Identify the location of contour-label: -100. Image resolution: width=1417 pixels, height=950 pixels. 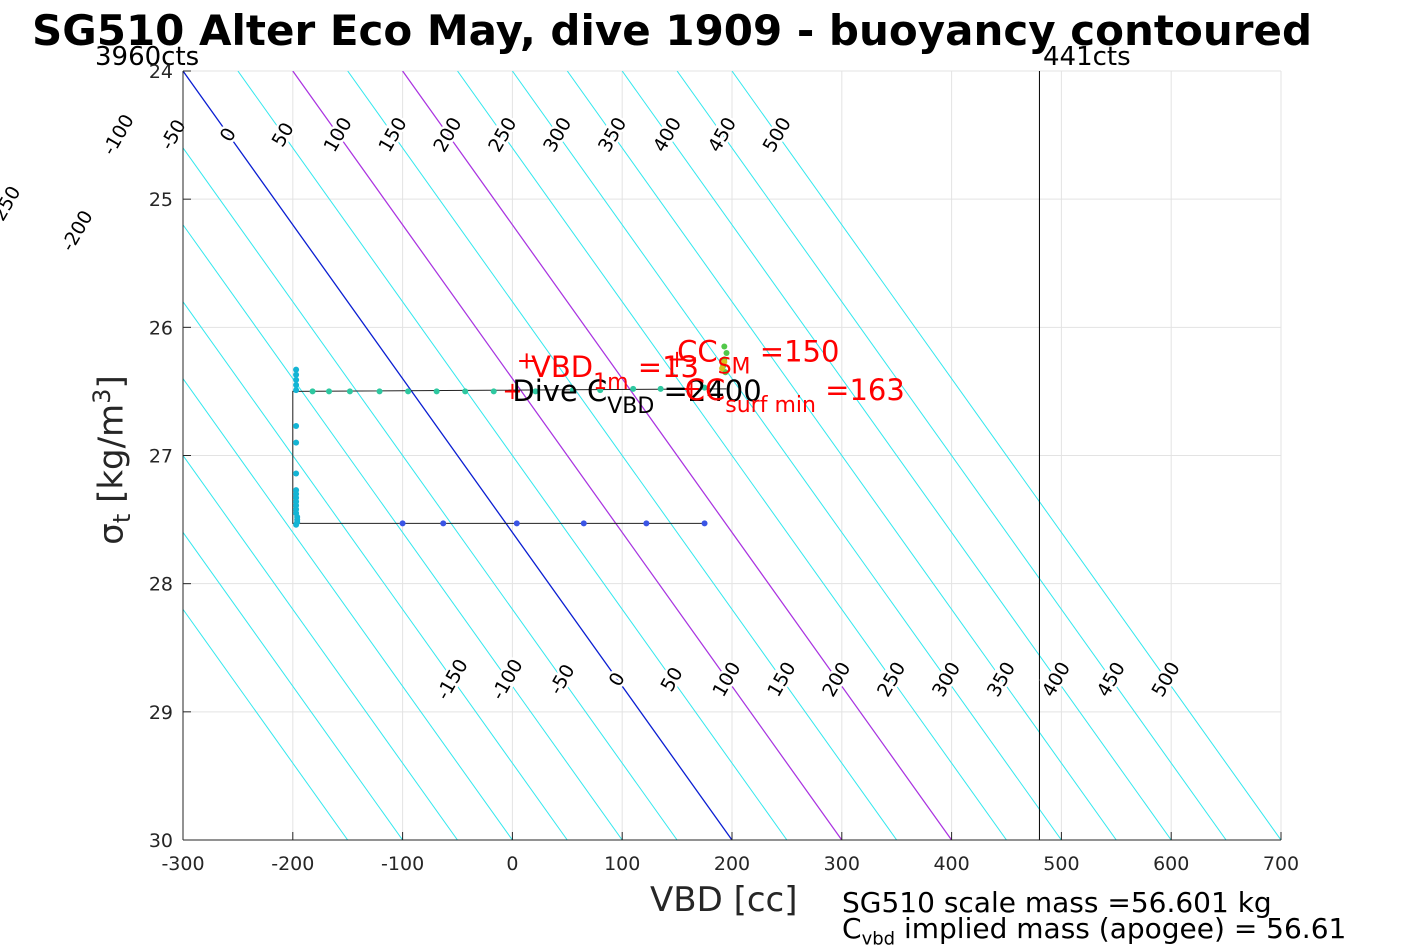
(507, 679).